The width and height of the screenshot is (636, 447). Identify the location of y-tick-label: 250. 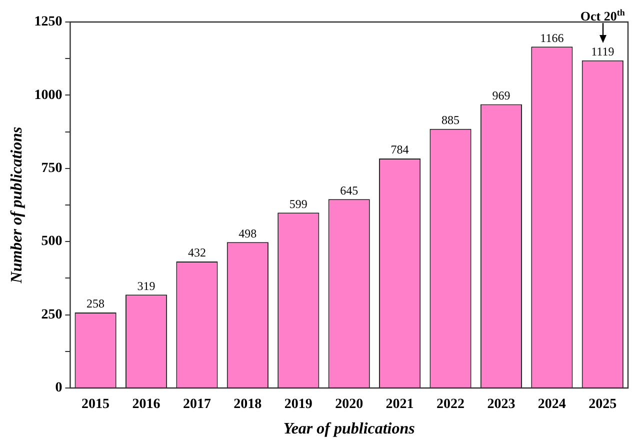
(51, 314).